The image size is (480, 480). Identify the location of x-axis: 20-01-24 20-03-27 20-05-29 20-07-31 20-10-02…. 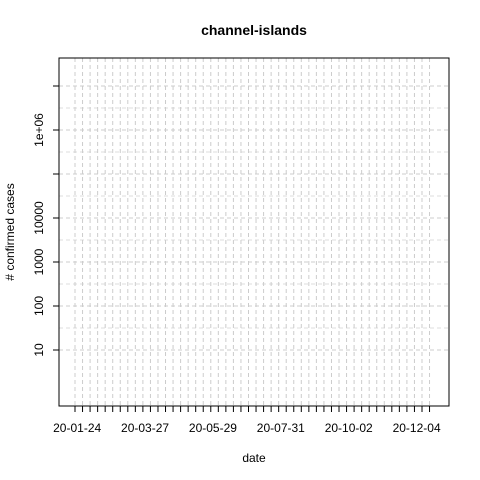
(247, 420).